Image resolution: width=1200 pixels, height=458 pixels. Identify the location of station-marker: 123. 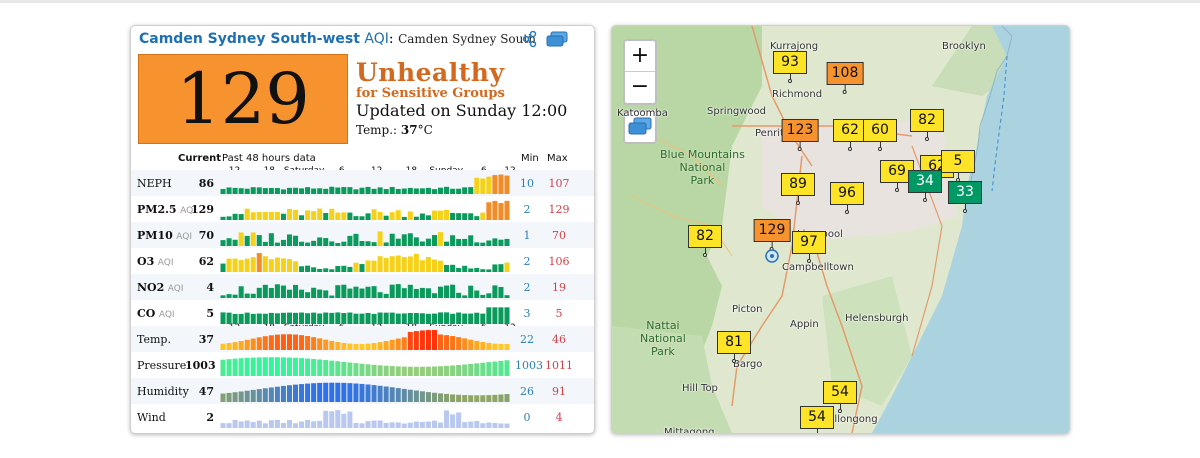
(800, 135).